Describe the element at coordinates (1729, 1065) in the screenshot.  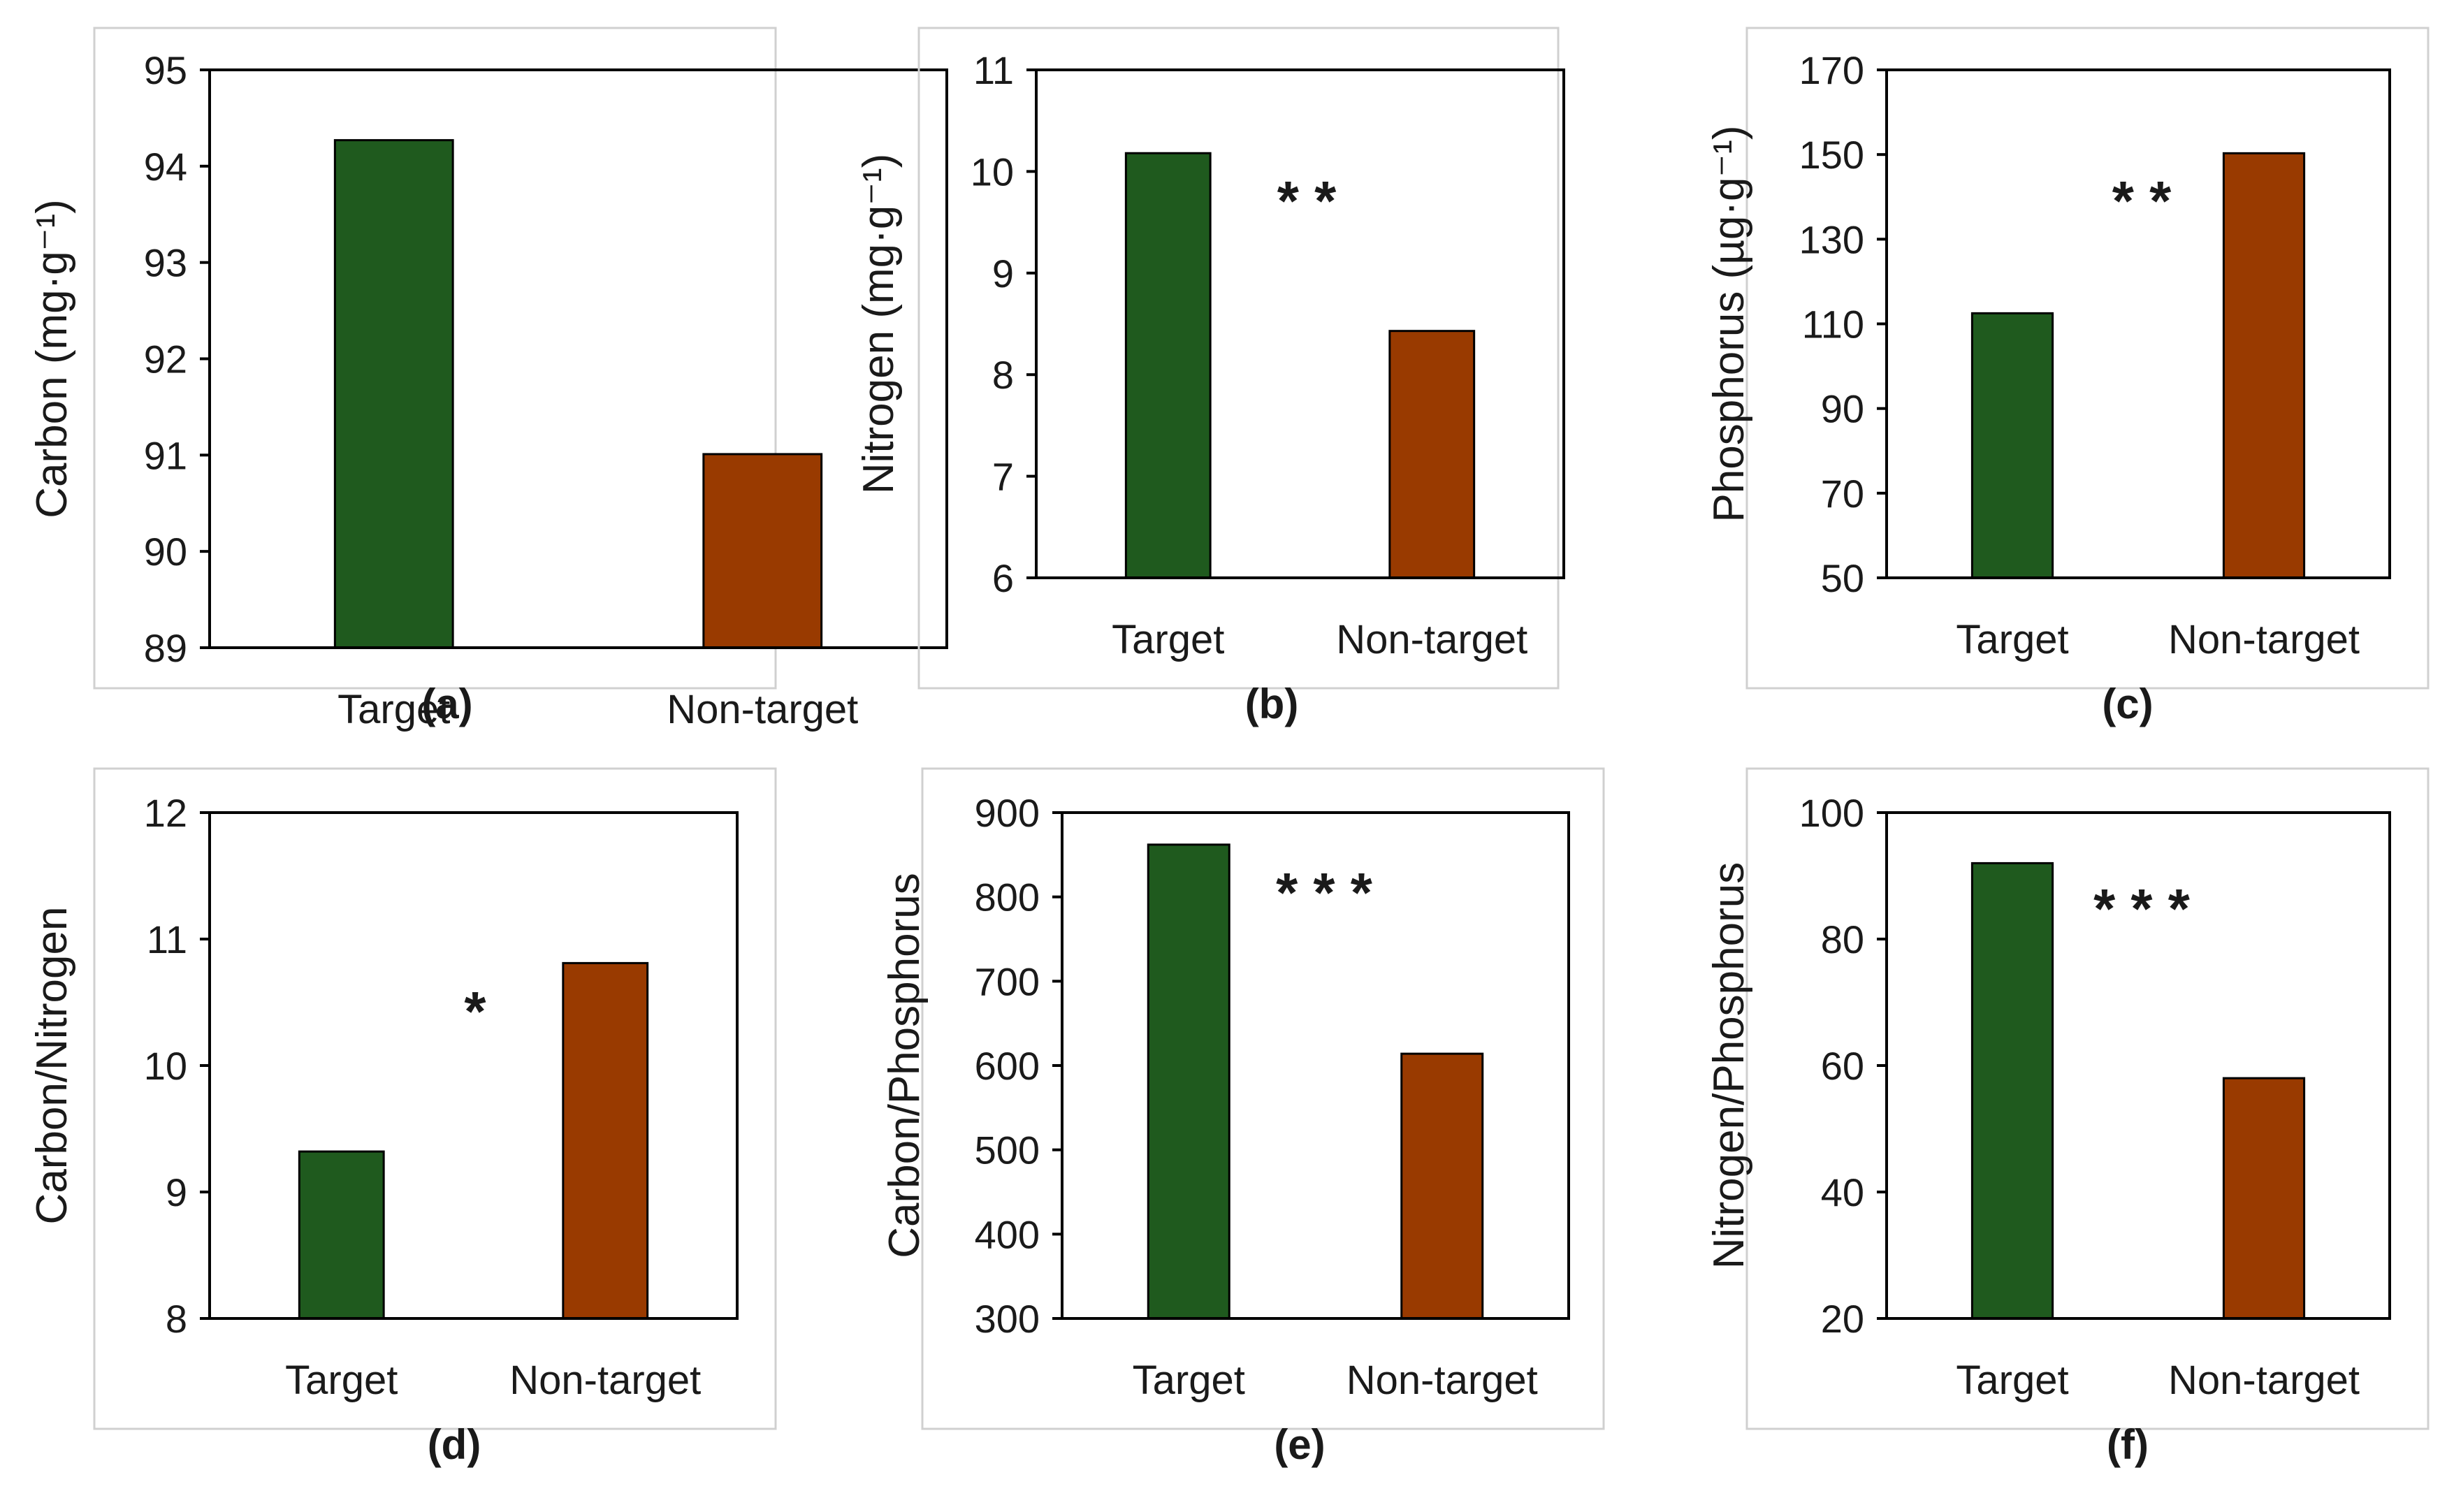
I see `y-axis-label: Nitrogen/Phosphorus` at that location.